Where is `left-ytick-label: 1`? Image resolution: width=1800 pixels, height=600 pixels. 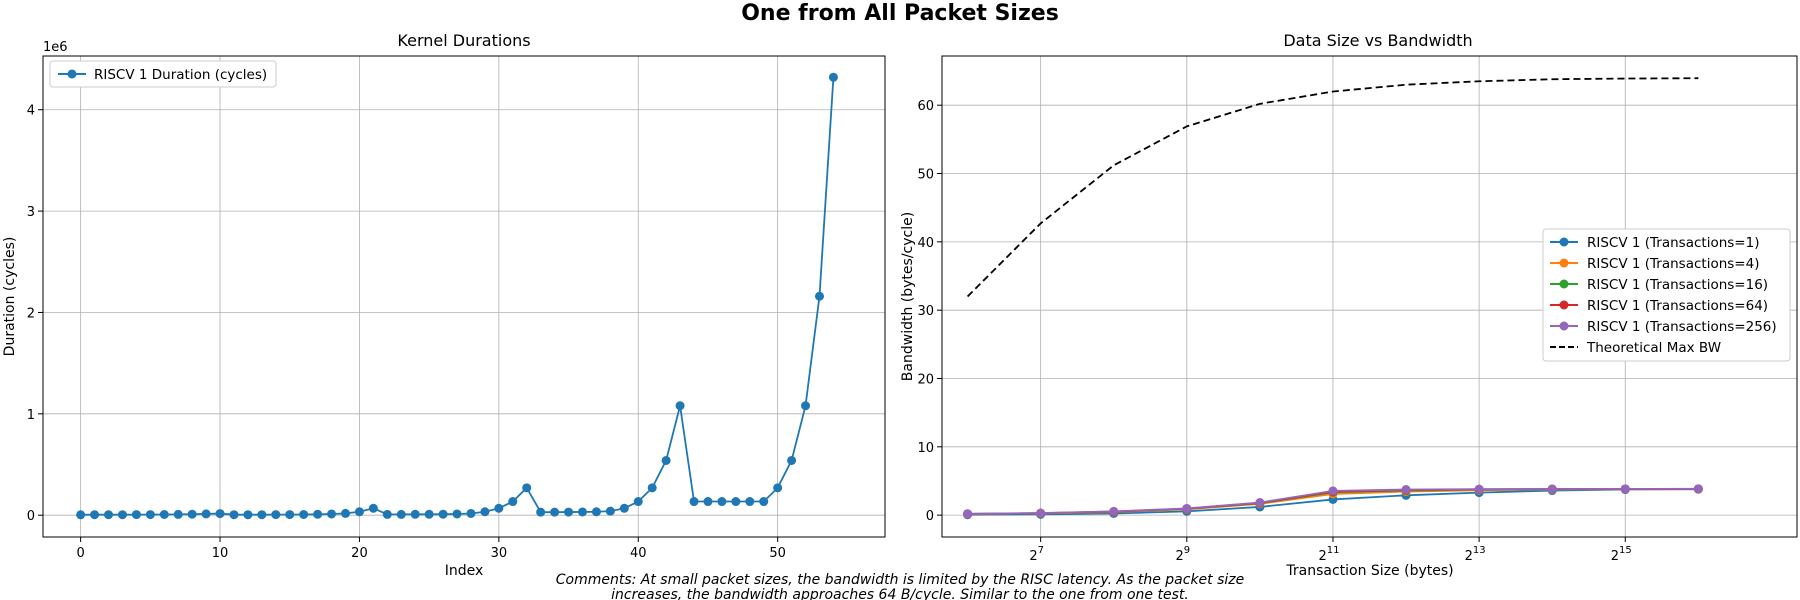
left-ytick-label: 1 is located at coordinates (31, 415).